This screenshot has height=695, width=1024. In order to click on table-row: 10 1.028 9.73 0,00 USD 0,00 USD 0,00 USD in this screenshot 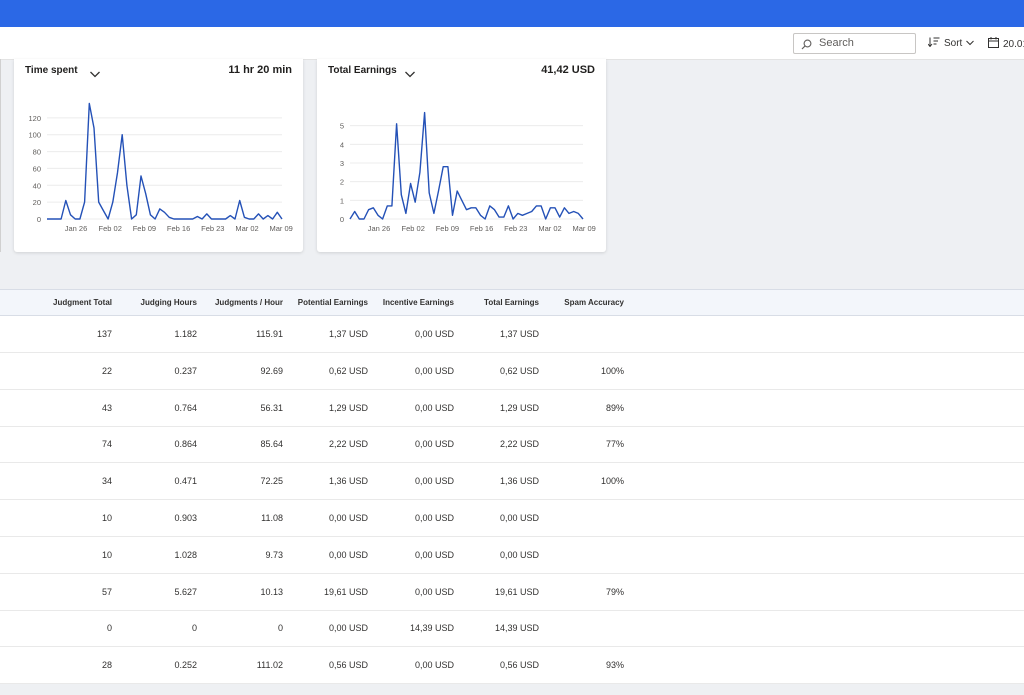, I will do `click(512, 555)`.